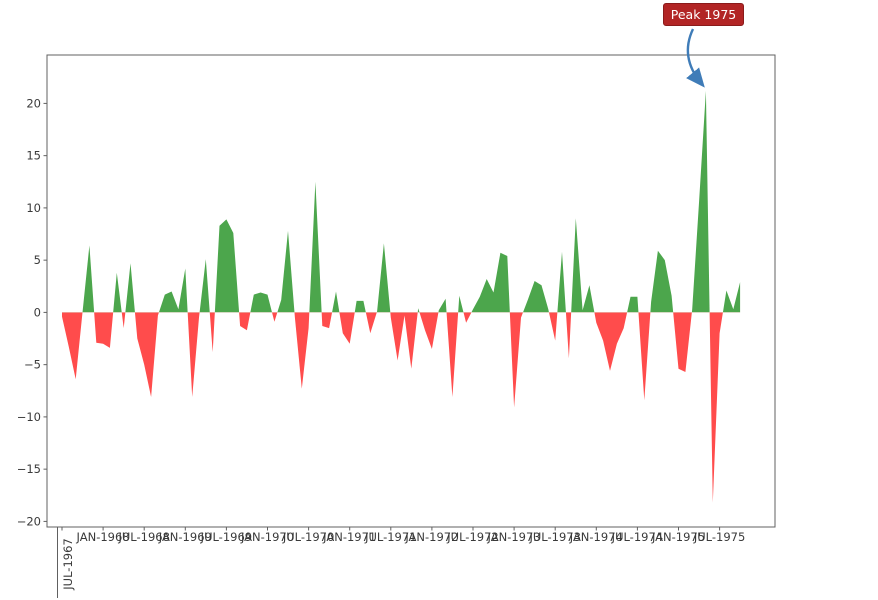 The width and height of the screenshot is (878, 600). What do you see at coordinates (596, 537) in the screenshot?
I see `x-tick-label: JAN-1974` at bounding box center [596, 537].